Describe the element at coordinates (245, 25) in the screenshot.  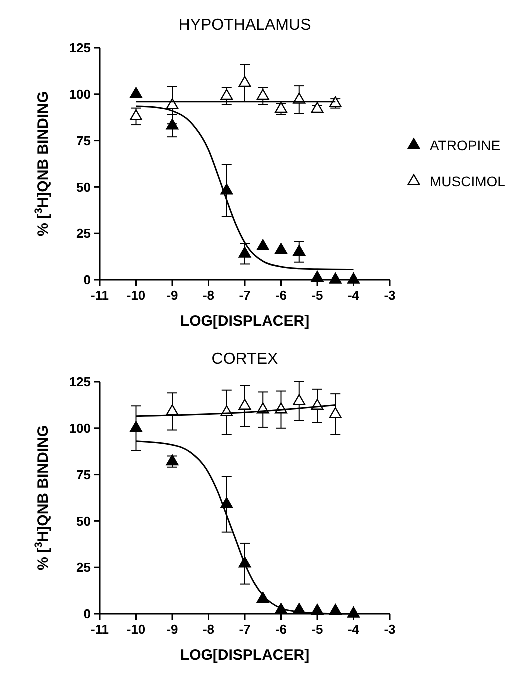
I see `chart-title: HYPOTHALAMUS` at that location.